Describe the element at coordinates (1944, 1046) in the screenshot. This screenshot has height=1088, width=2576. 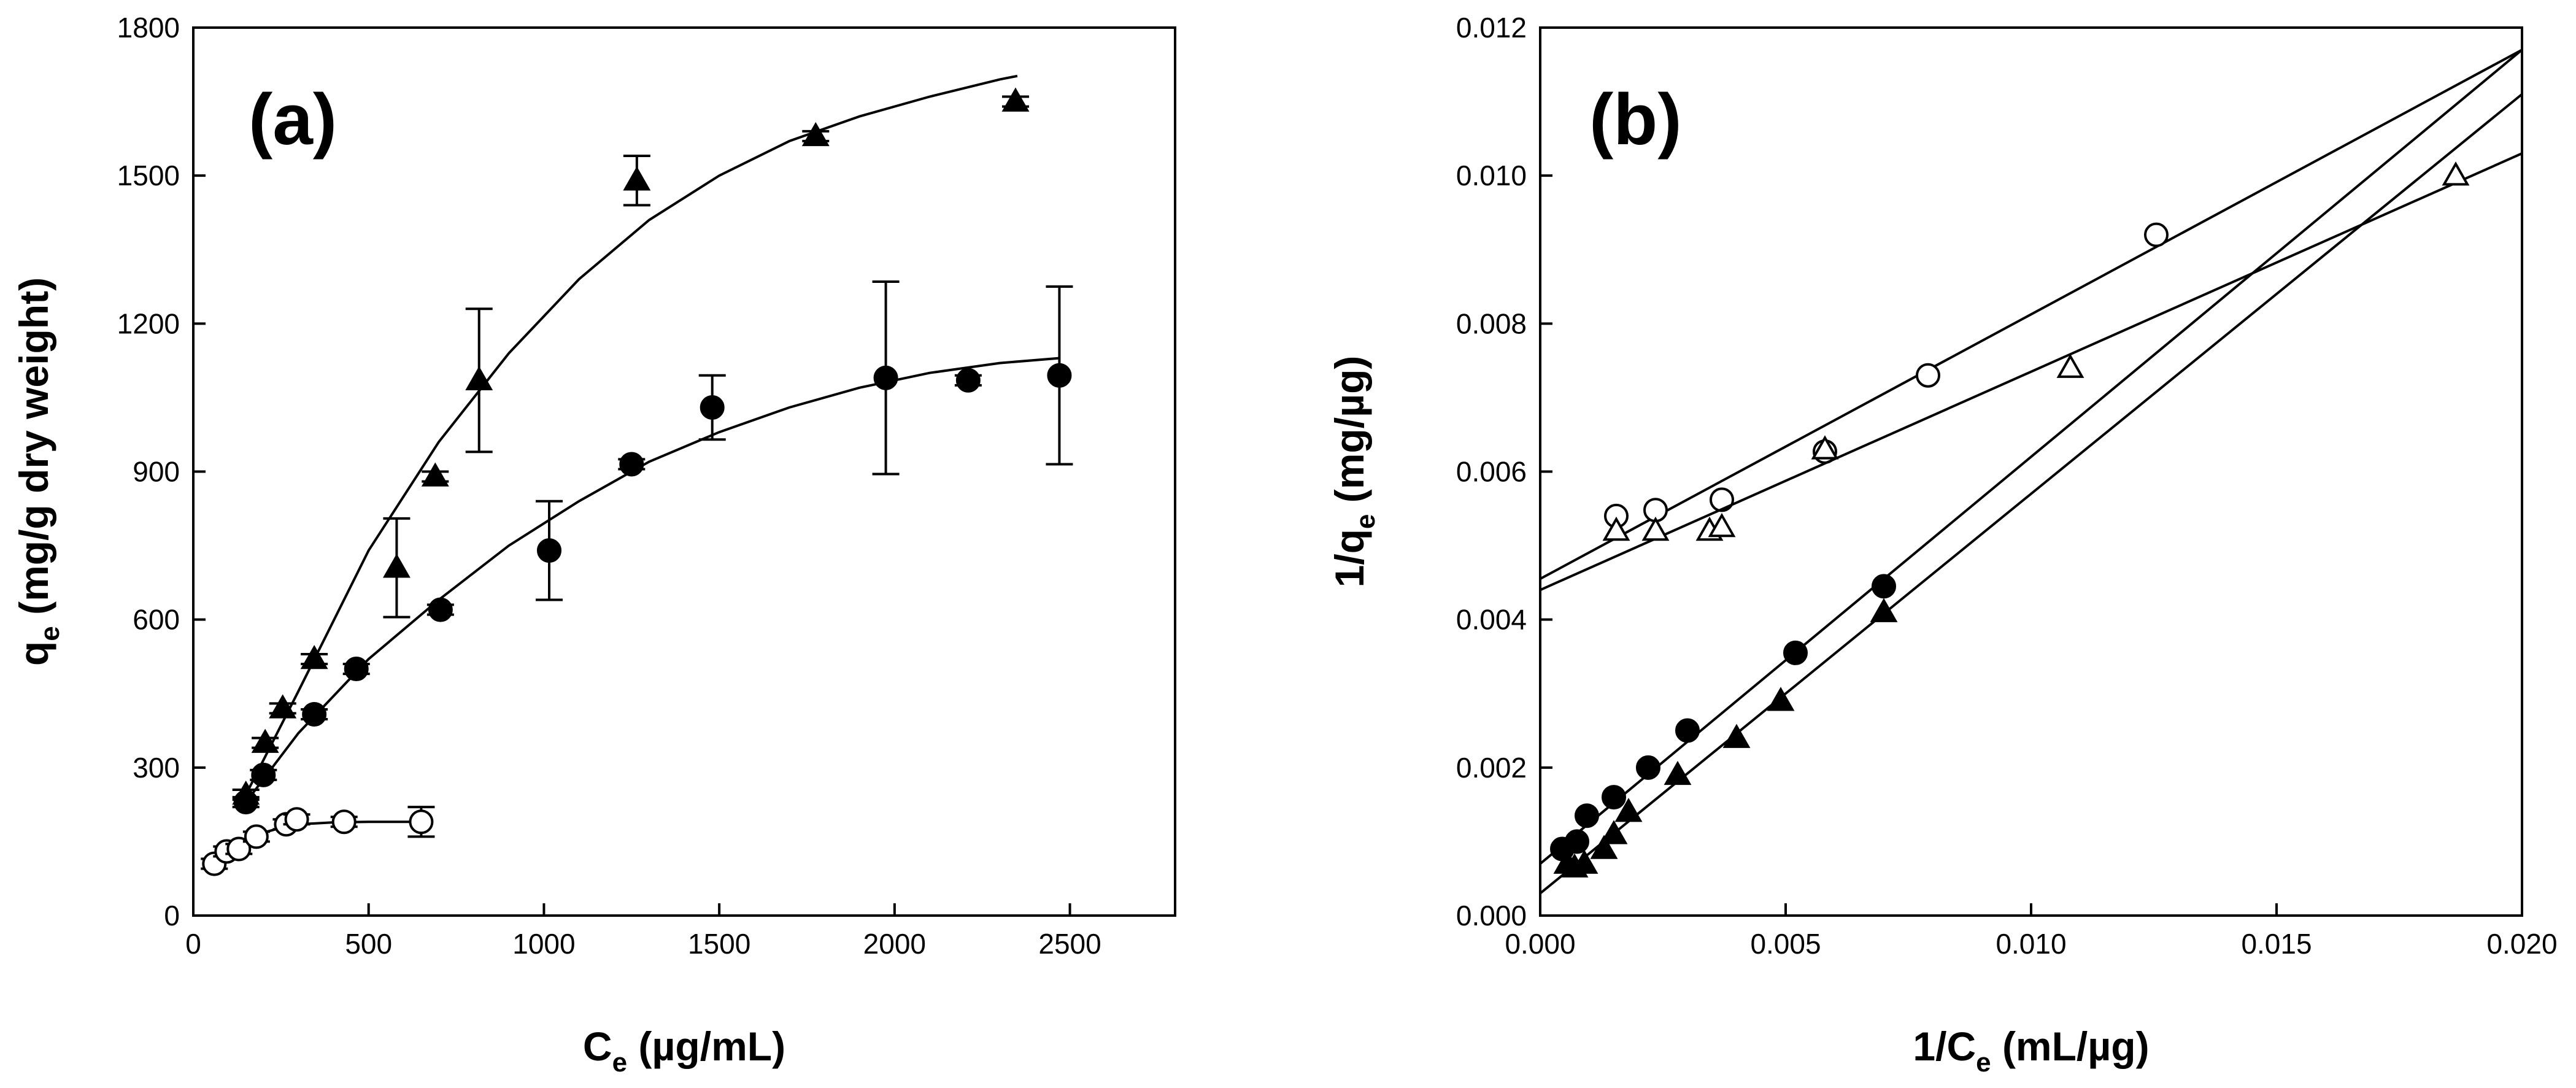
I see `x-axis-title-main: 1/C` at that location.